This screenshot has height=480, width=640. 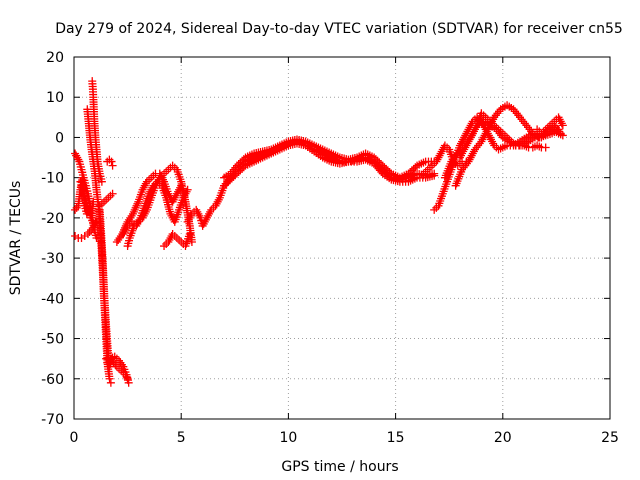 What do you see at coordinates (181, 438) in the screenshot?
I see `x-tick-label: 5` at bounding box center [181, 438].